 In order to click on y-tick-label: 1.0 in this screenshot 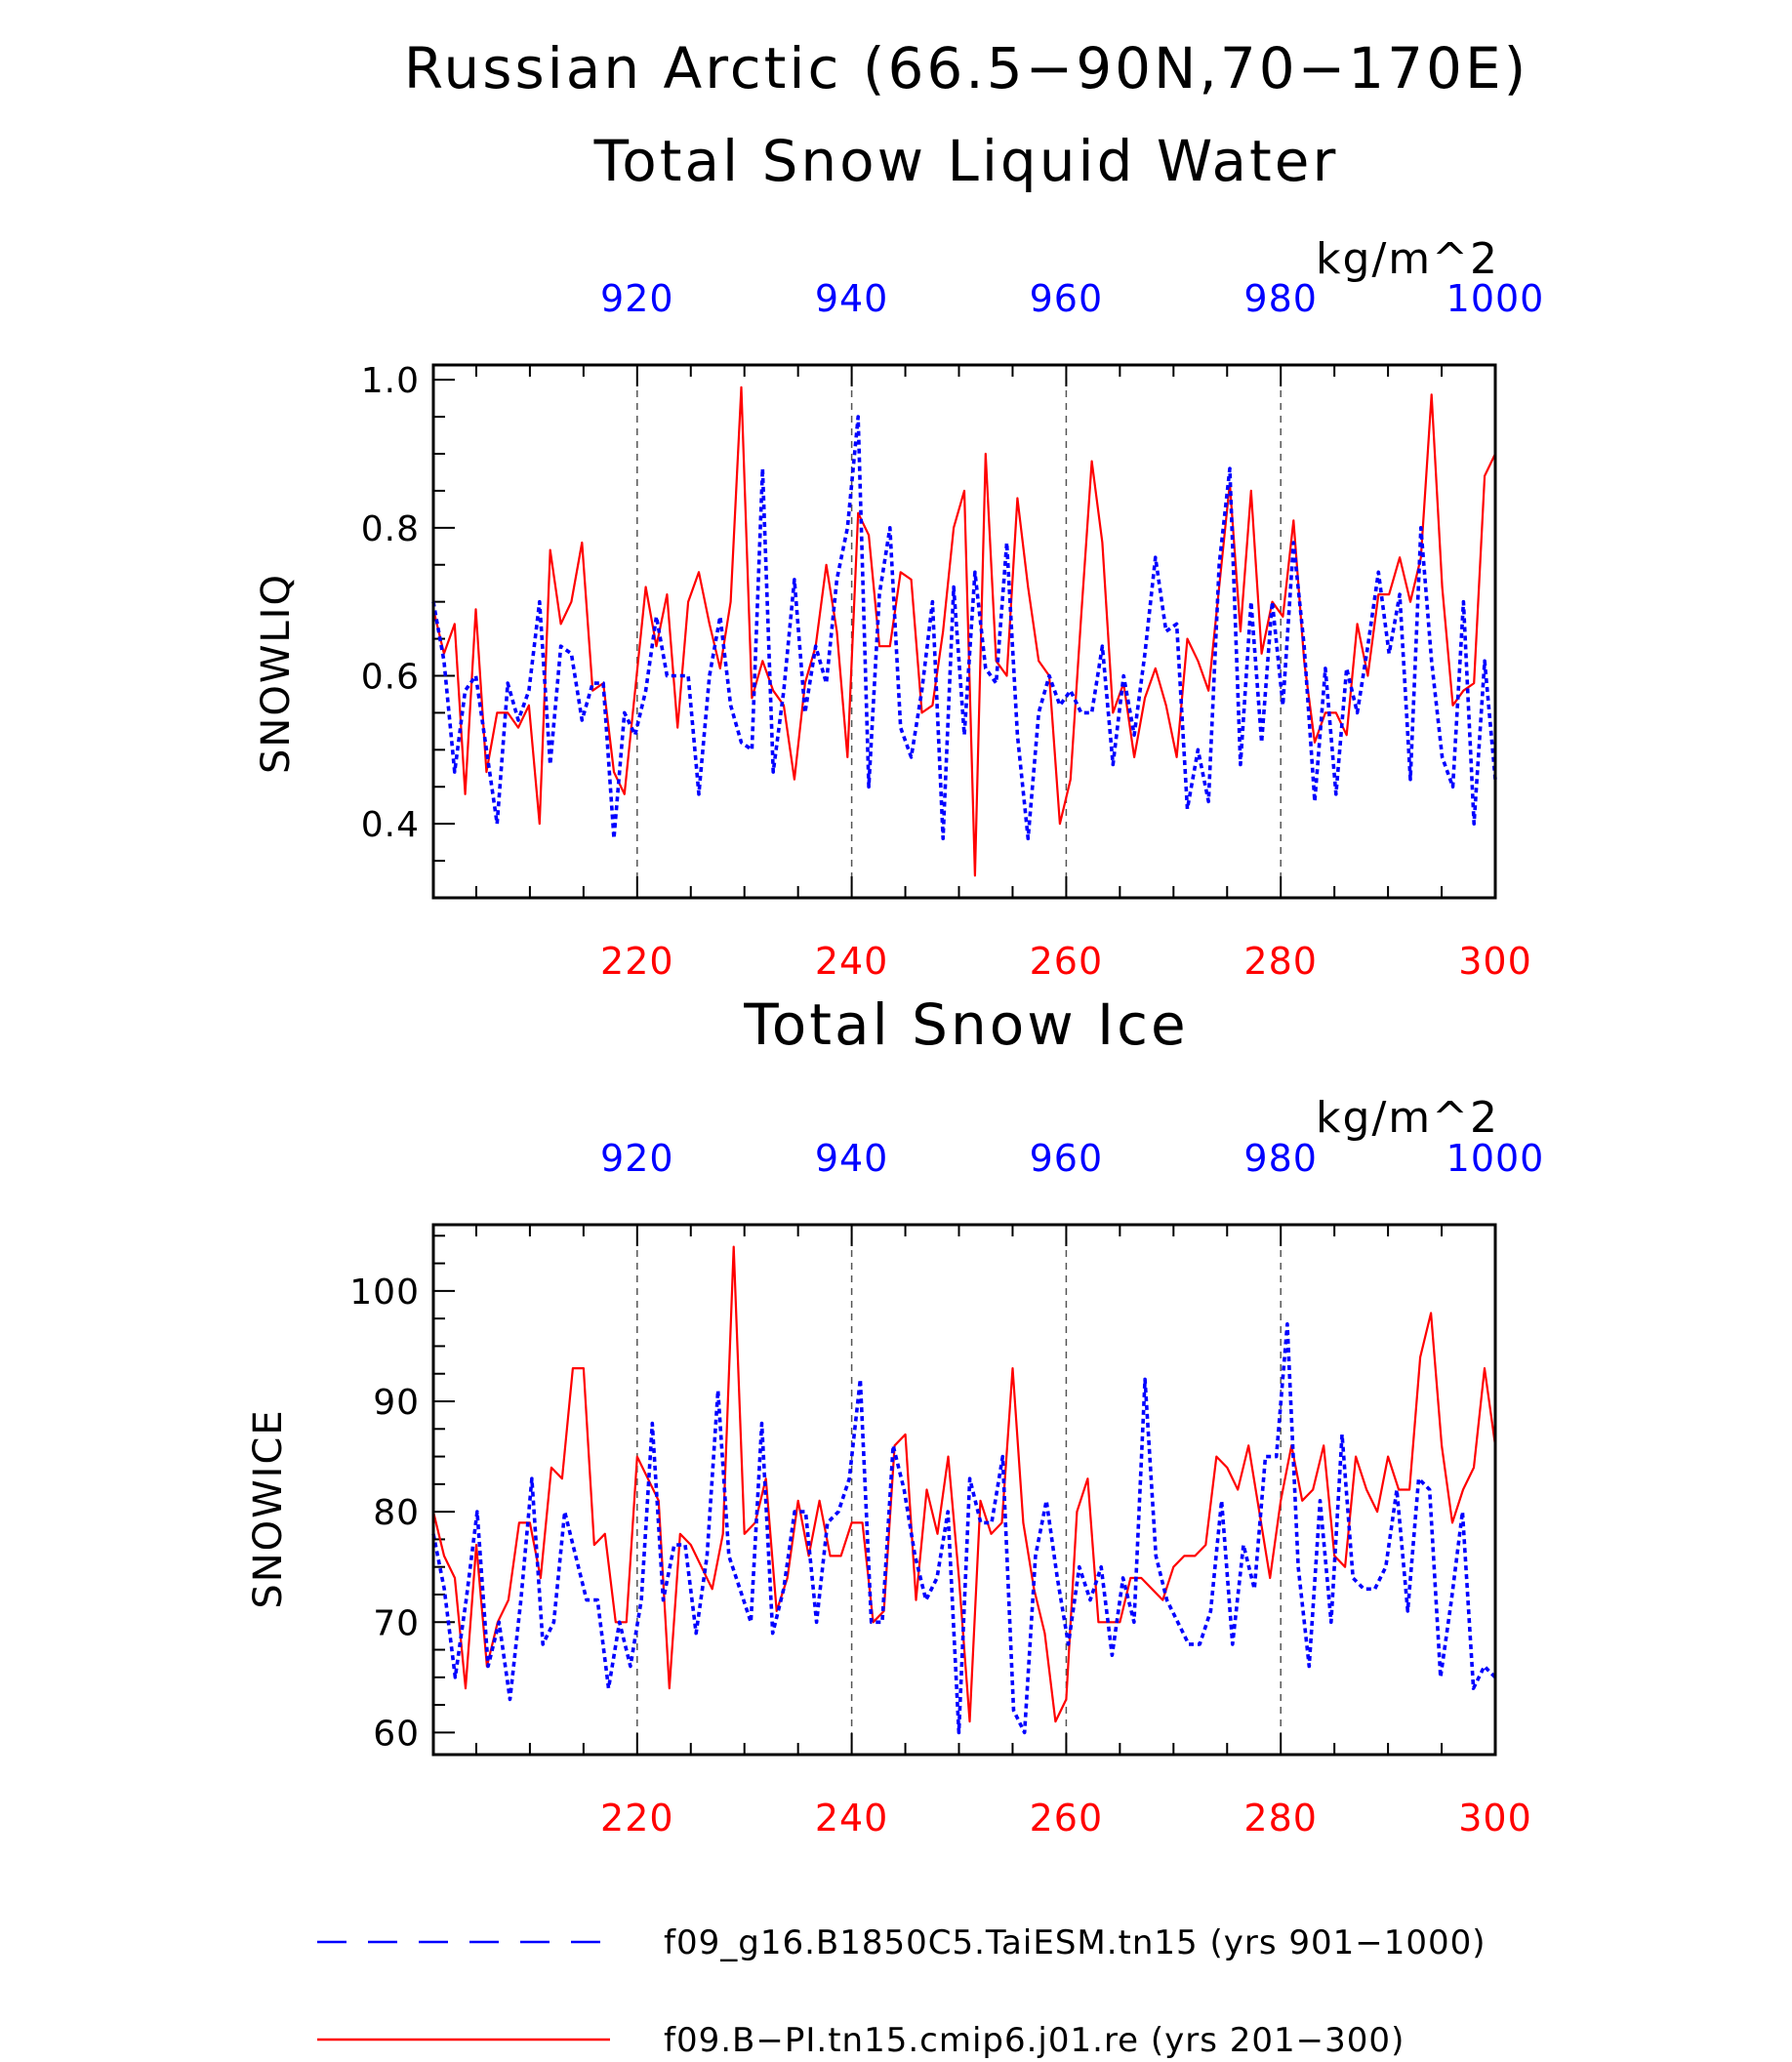, I will do `click(390, 381)`.